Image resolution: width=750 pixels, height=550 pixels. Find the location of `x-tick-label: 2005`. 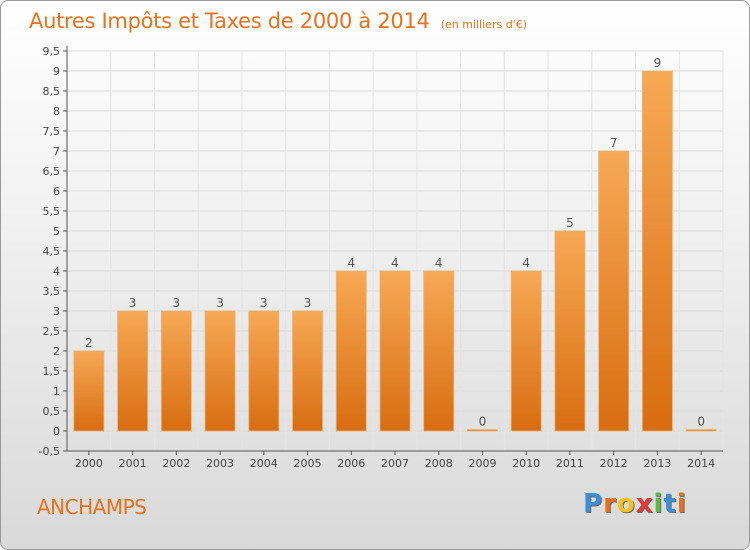

x-tick-label: 2005 is located at coordinates (308, 463).